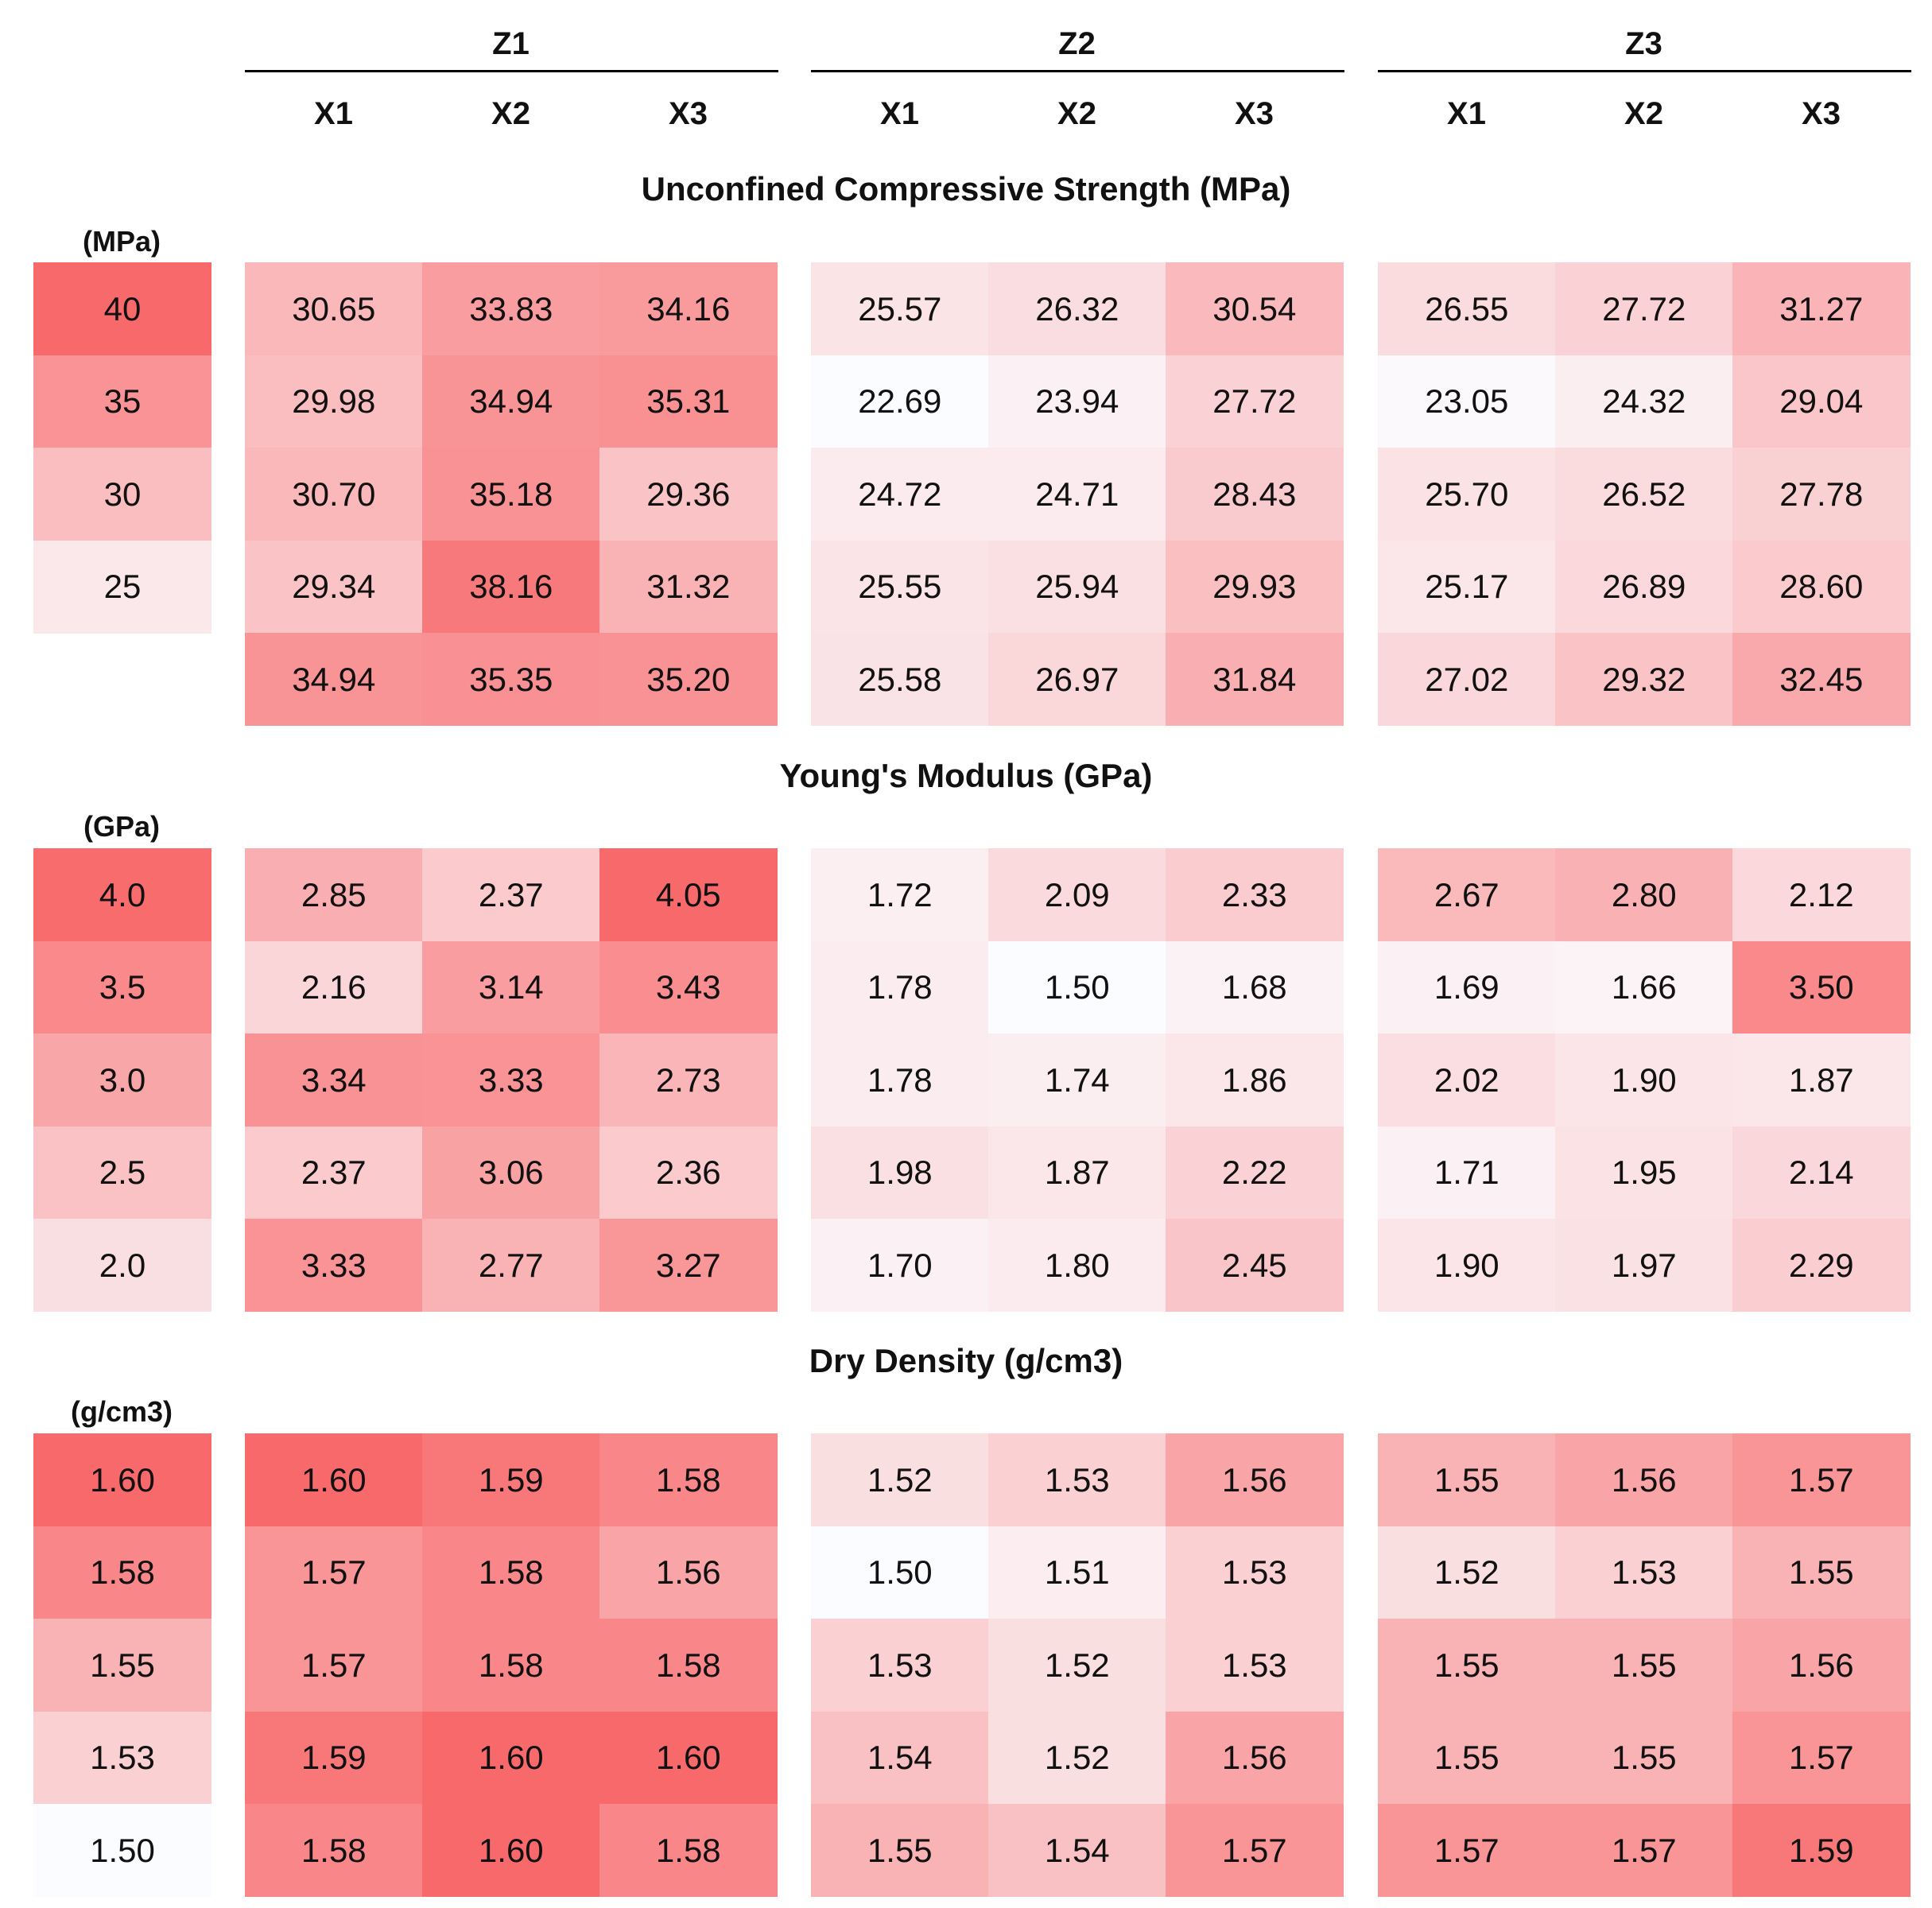 The height and width of the screenshot is (1908, 1932). I want to click on column-header-z2-x2: X2, so click(1077, 113).